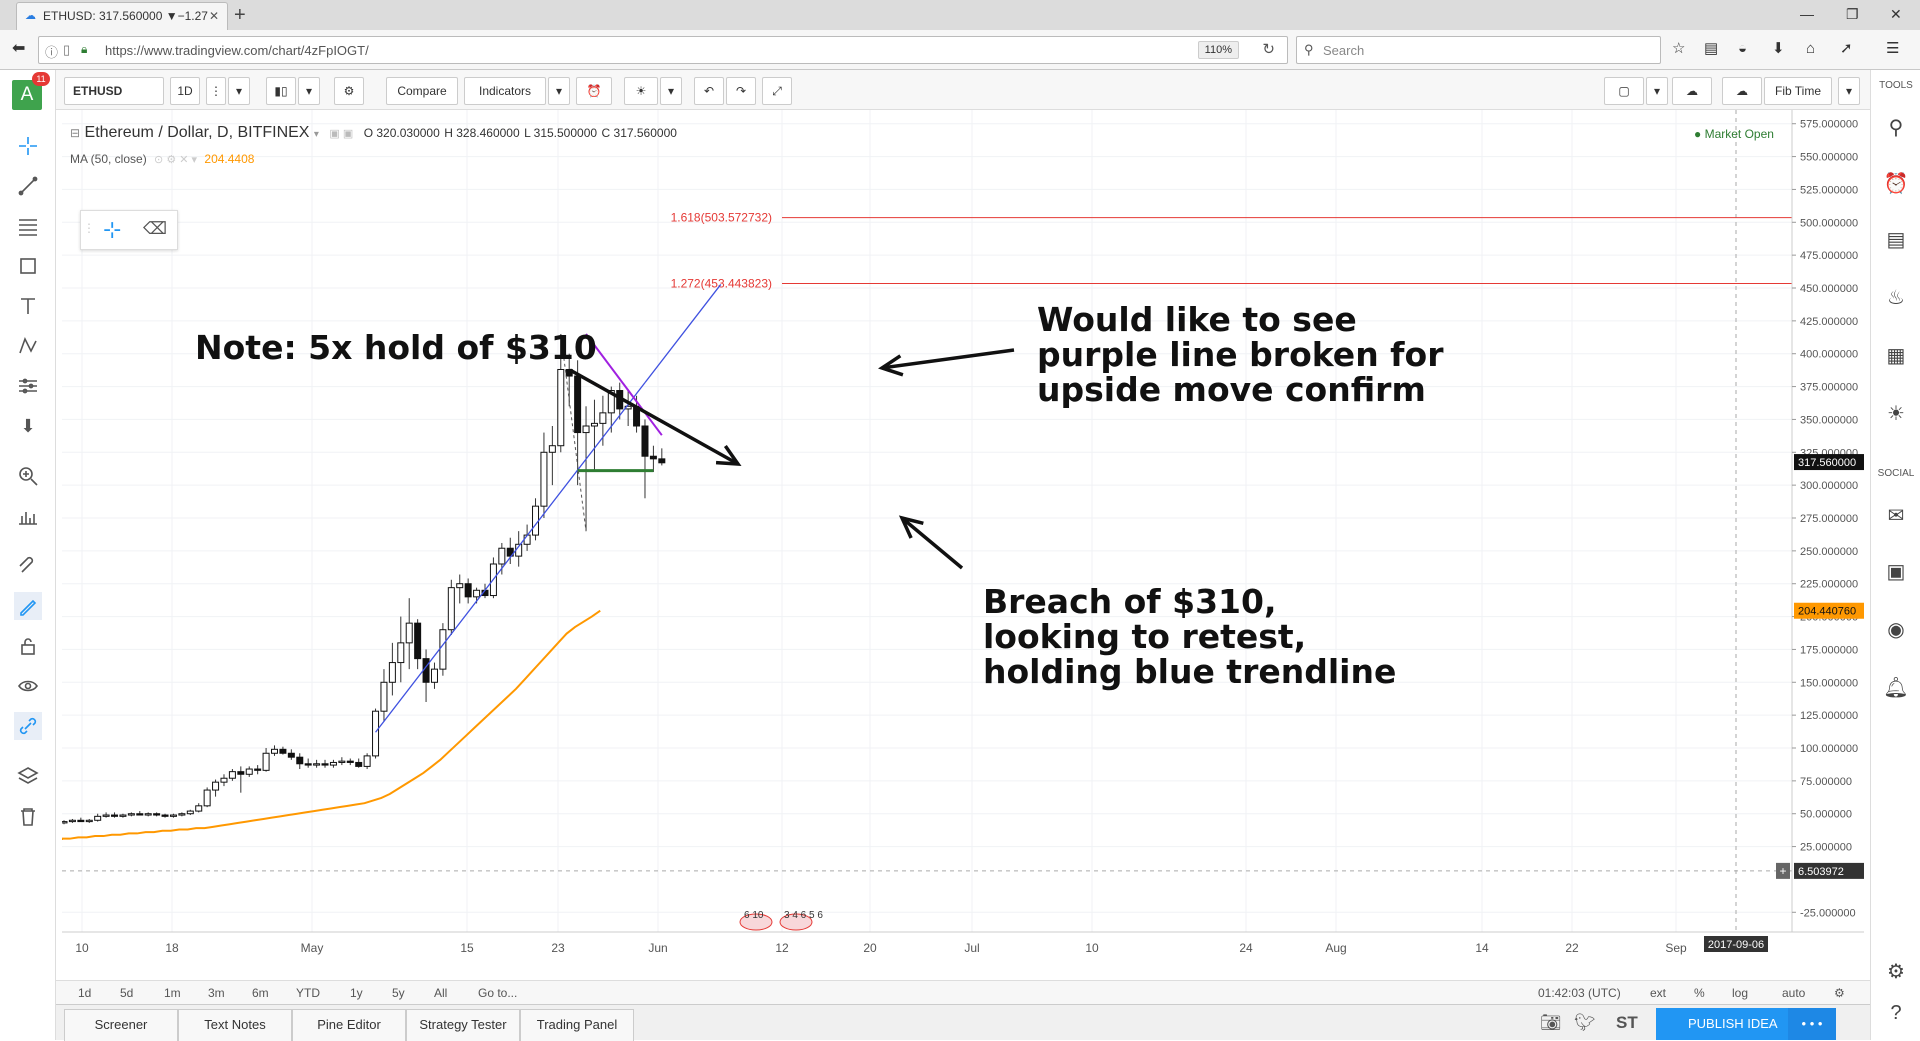 Image resolution: width=1920 pixels, height=1041 pixels. What do you see at coordinates (1839, 993) in the screenshot?
I see `range-settings-gear-icon: ⚙` at bounding box center [1839, 993].